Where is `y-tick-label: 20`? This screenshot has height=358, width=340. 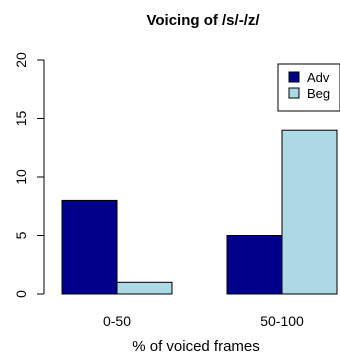
y-tick-label: 20 is located at coordinates (21, 60).